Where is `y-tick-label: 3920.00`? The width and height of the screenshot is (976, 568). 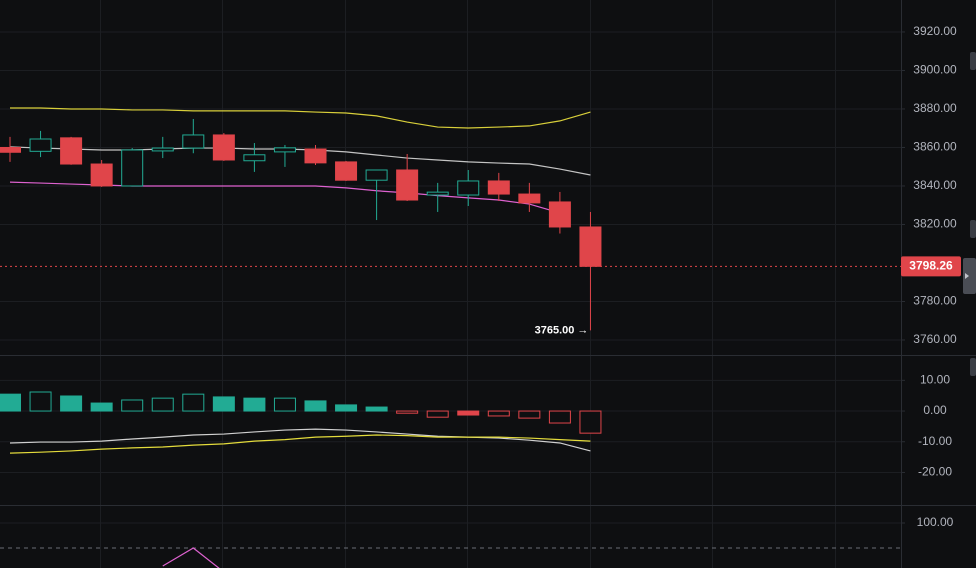 y-tick-label: 3920.00 is located at coordinates (935, 31).